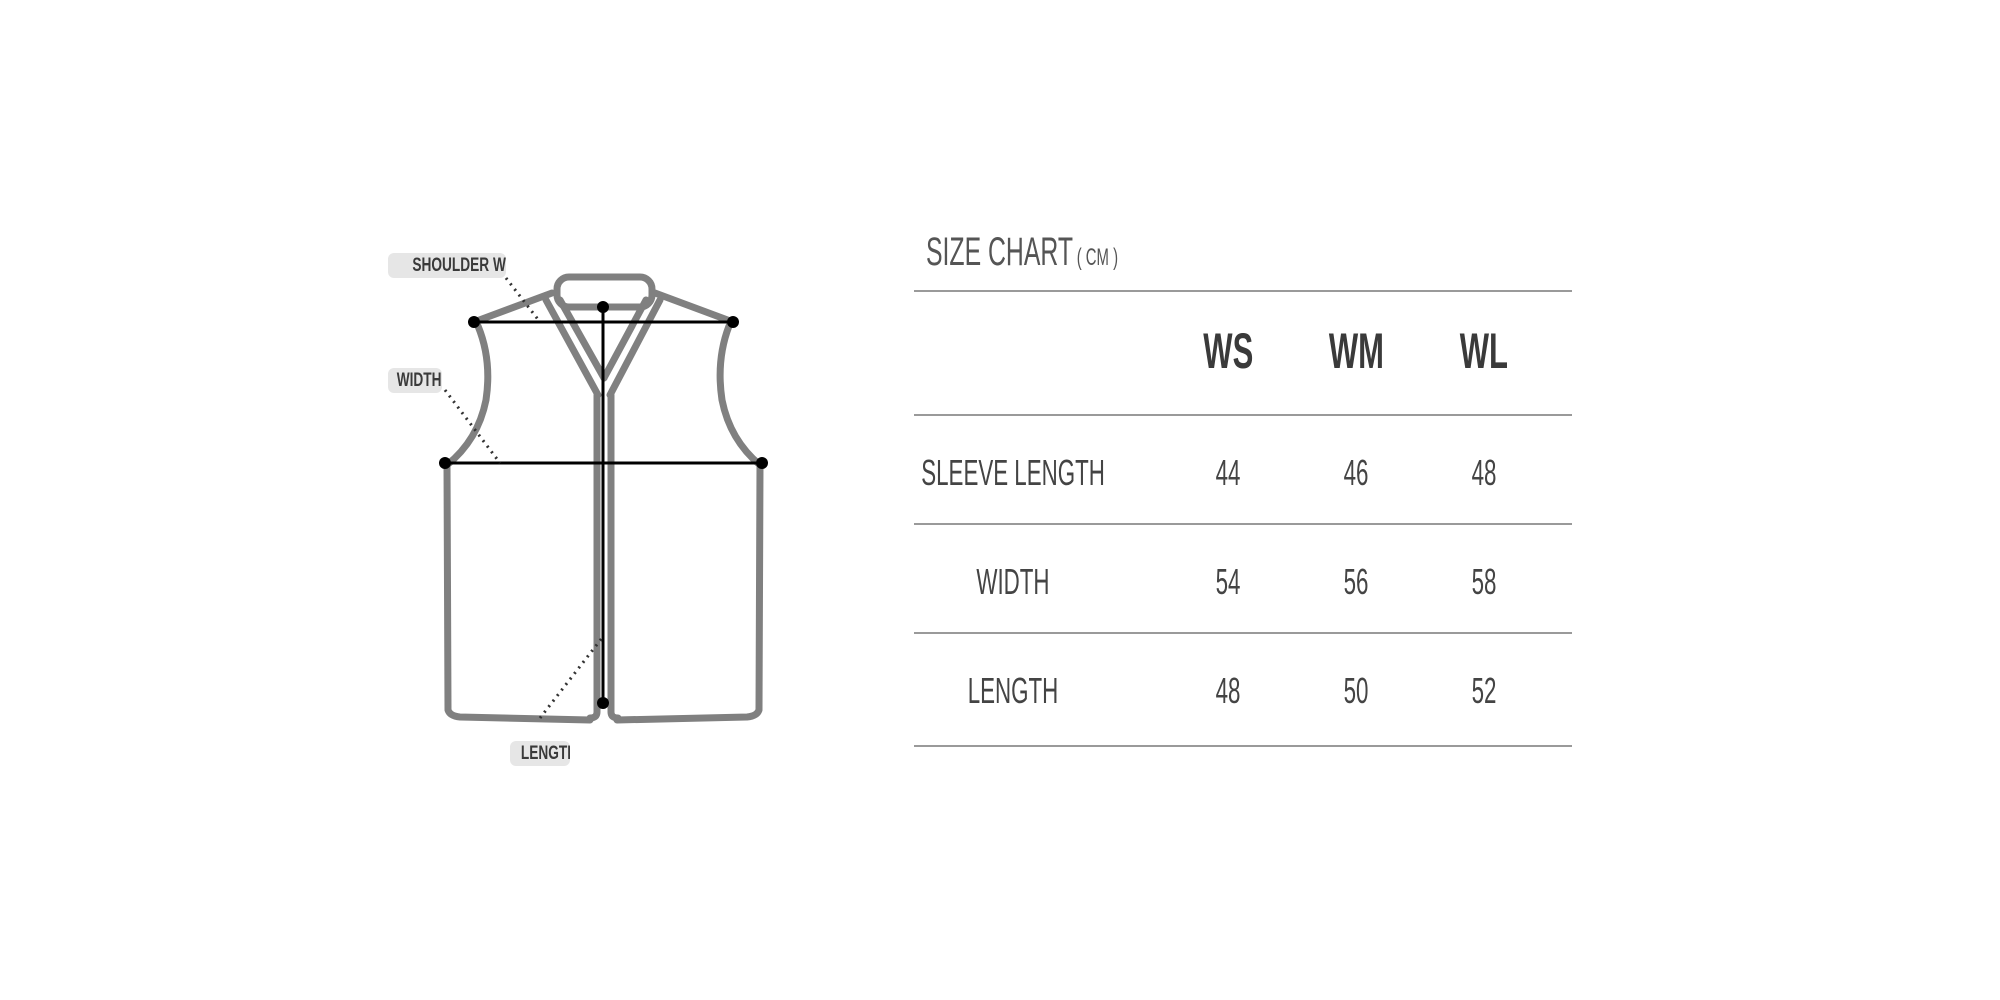  I want to click on cell-value: 58, so click(1484, 581).